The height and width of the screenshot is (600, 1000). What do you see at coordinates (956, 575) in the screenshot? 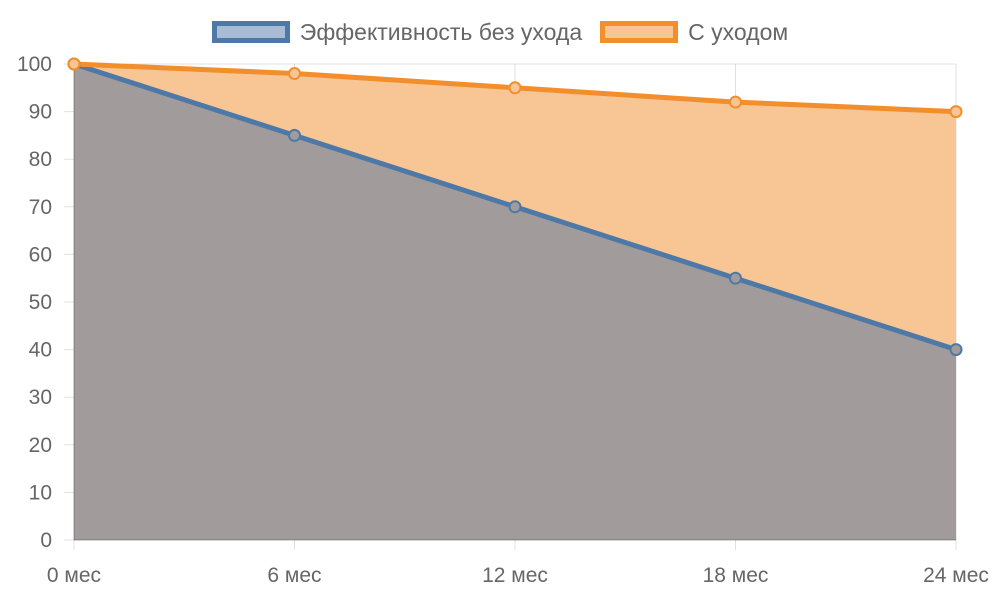
I see `x-tick-label: 24 мес` at bounding box center [956, 575].